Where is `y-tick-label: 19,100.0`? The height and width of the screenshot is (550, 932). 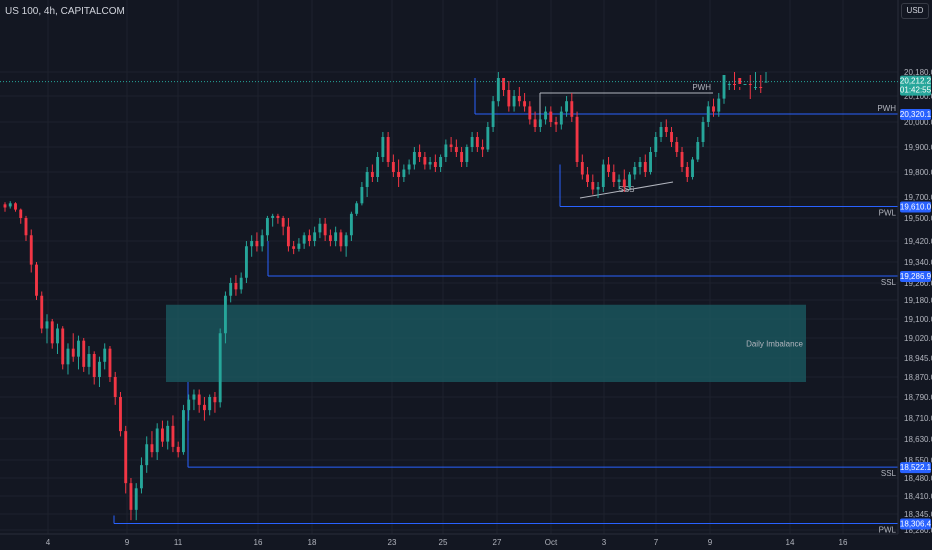
y-tick-label: 19,100.0 is located at coordinates (918, 319).